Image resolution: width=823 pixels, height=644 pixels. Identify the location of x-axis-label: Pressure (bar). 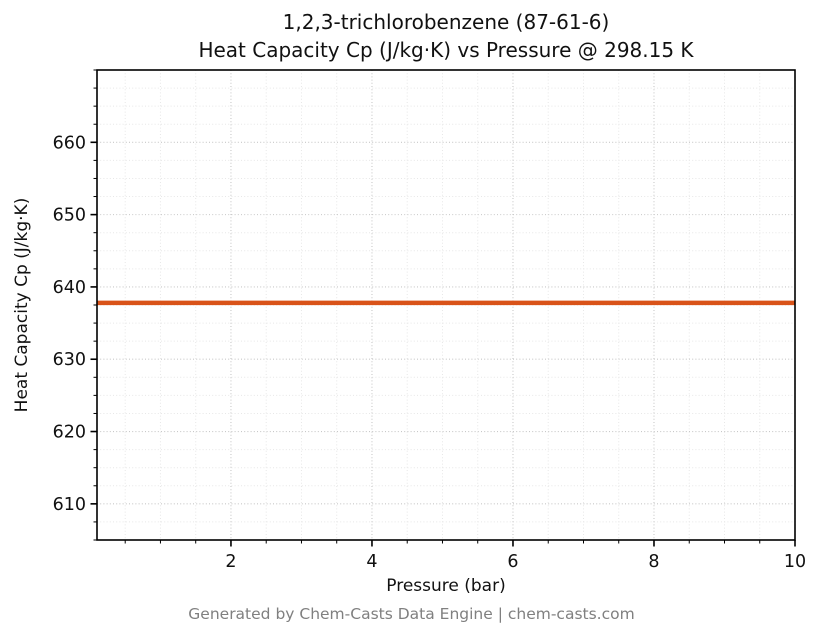
(446, 586).